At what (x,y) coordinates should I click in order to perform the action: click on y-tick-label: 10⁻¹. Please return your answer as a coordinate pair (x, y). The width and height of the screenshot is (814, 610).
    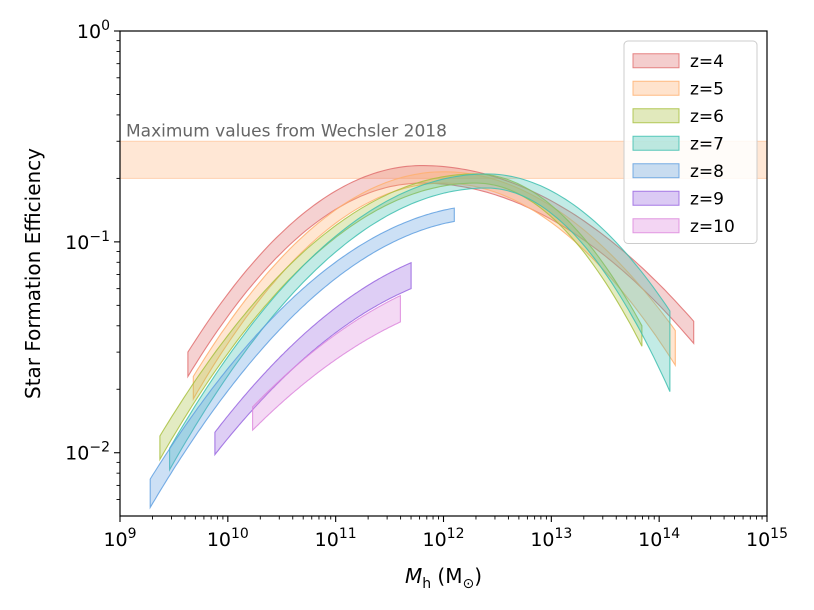
    Looking at the image, I should click on (87, 241).